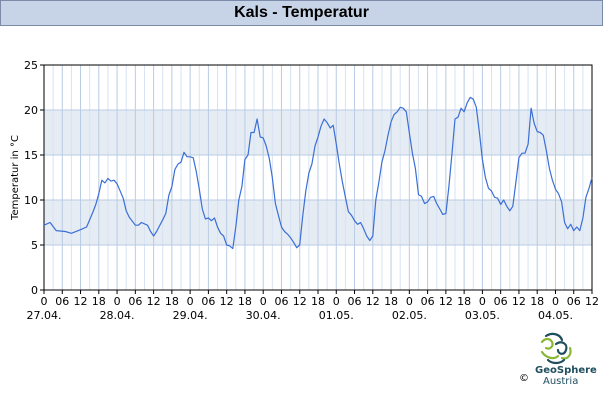 The width and height of the screenshot is (603, 400). What do you see at coordinates (31, 110) in the screenshot?
I see `y-tick-label: 20` at bounding box center [31, 110].